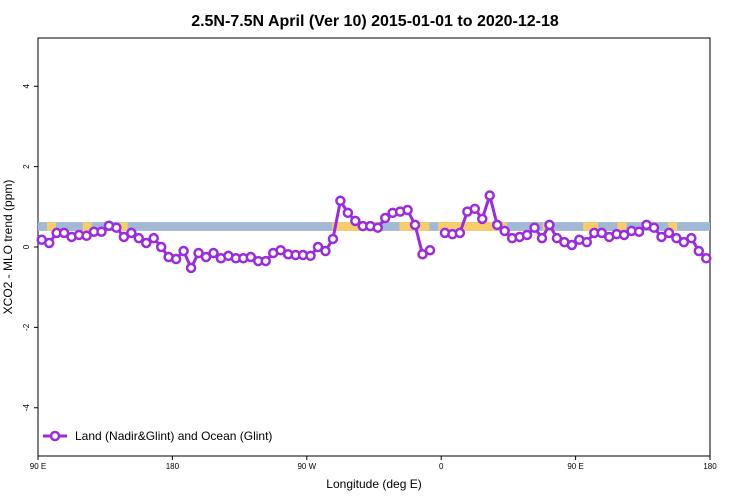 The image size is (750, 500). I want to click on x-tick-label: 0, so click(441, 466).